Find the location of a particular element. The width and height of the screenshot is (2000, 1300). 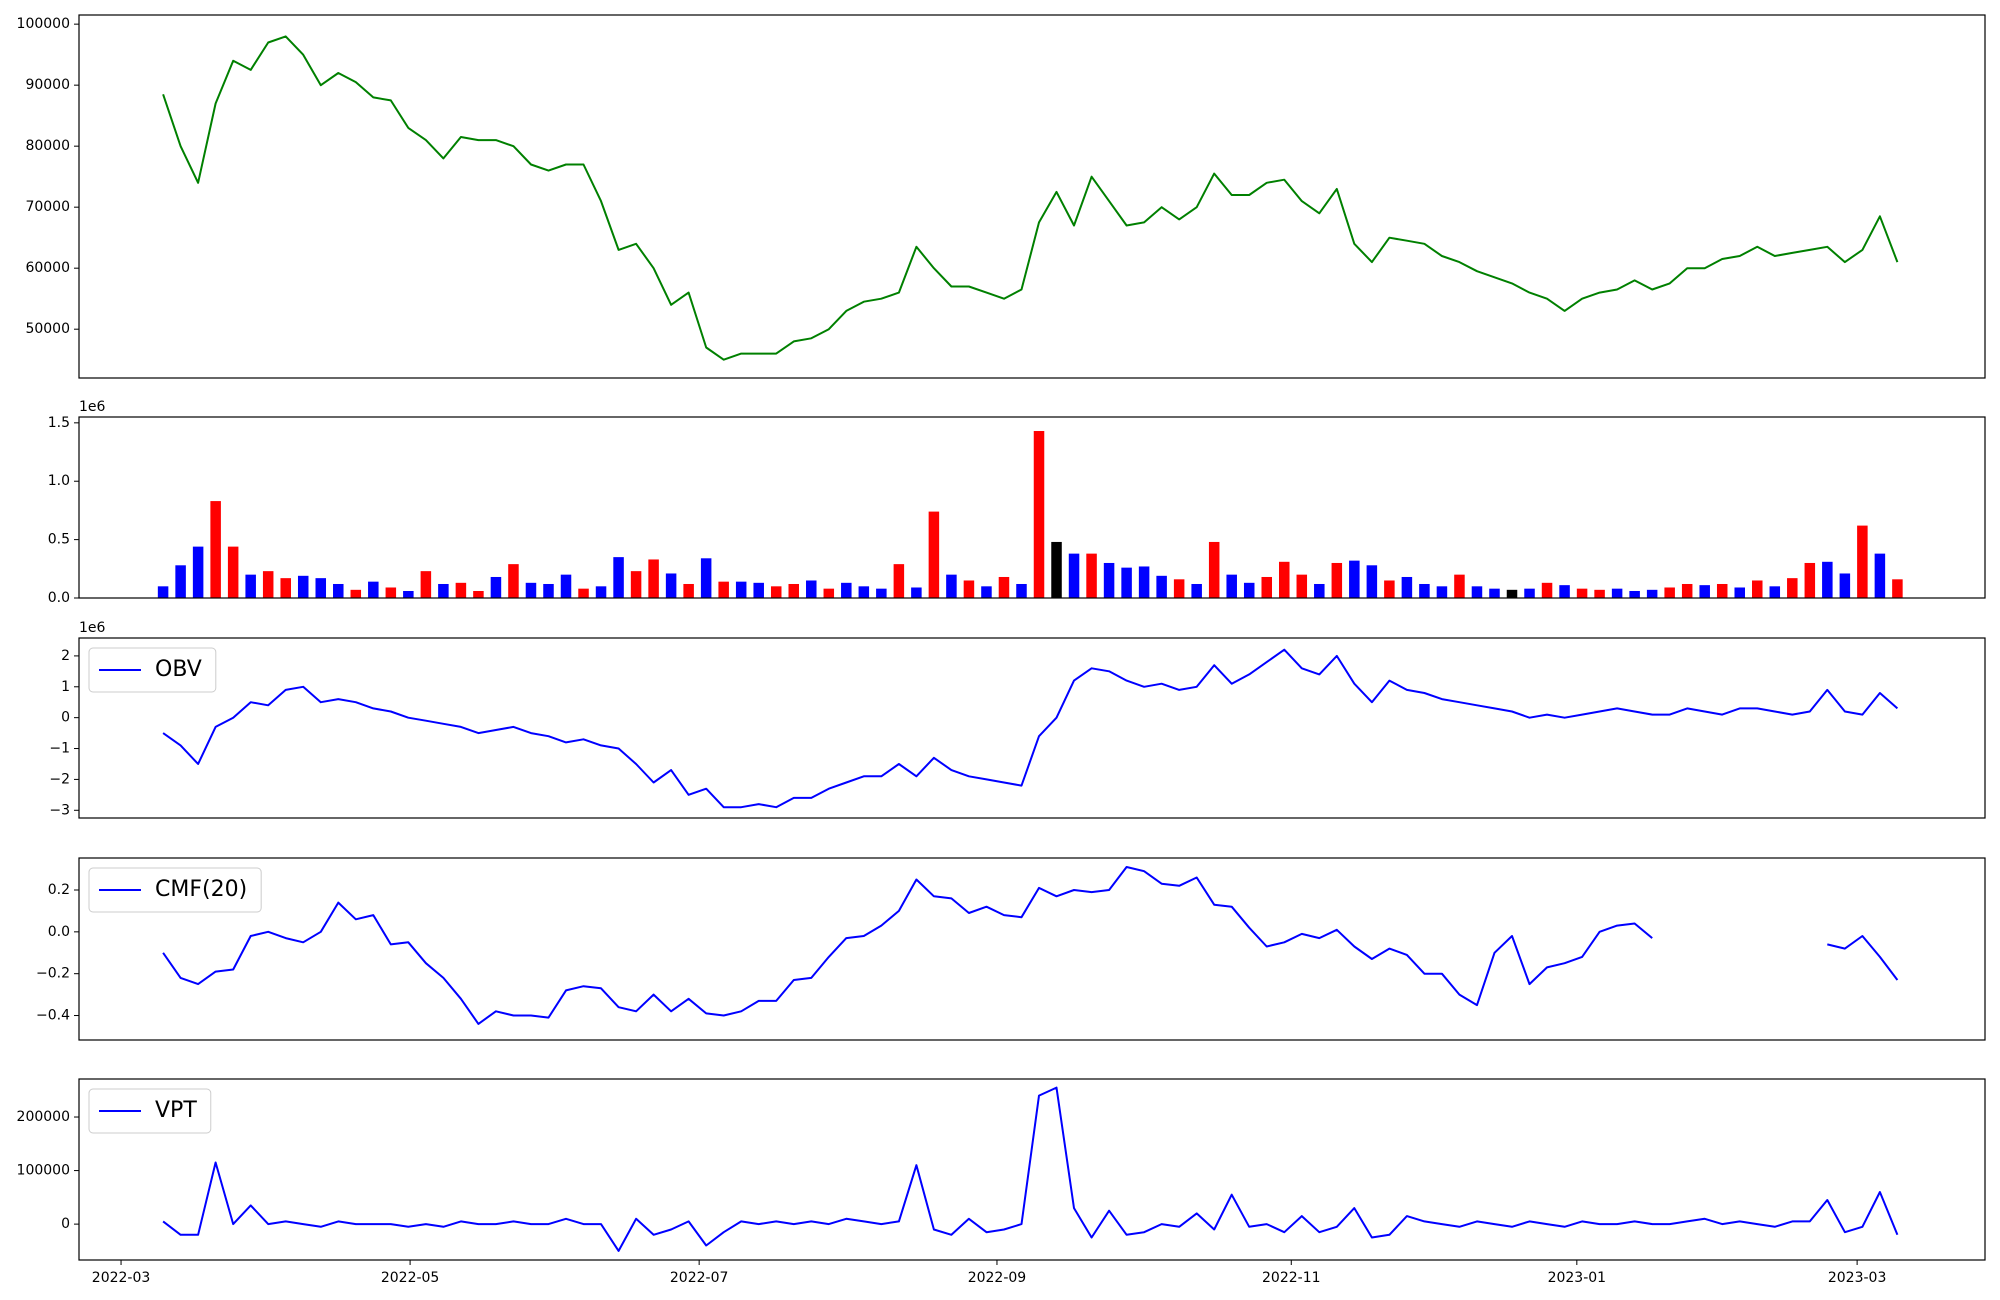

y-tick-label: 1 is located at coordinates (65, 687).